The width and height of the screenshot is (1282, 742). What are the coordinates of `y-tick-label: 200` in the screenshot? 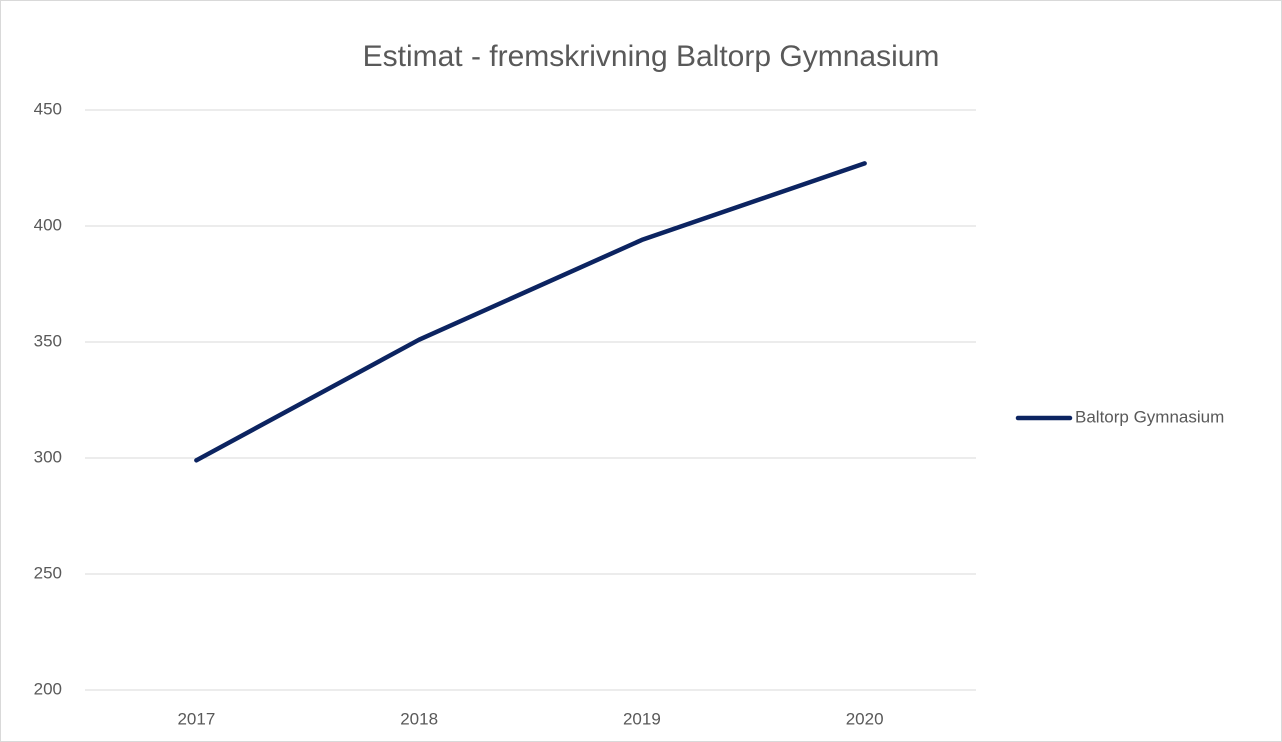 It's located at (48, 688).